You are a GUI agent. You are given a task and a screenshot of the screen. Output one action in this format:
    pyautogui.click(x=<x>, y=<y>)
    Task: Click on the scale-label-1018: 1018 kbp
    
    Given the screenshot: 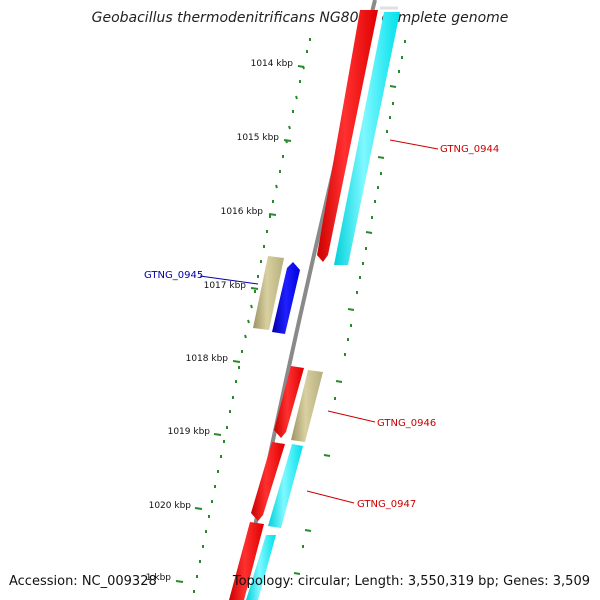 What is the action you would take?
    pyautogui.click(x=207, y=359)
    